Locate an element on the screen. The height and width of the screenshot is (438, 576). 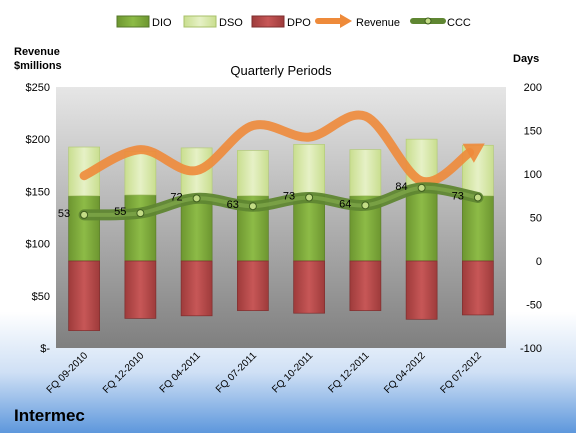
right-tick-label: 200 is located at coordinates (533, 88).